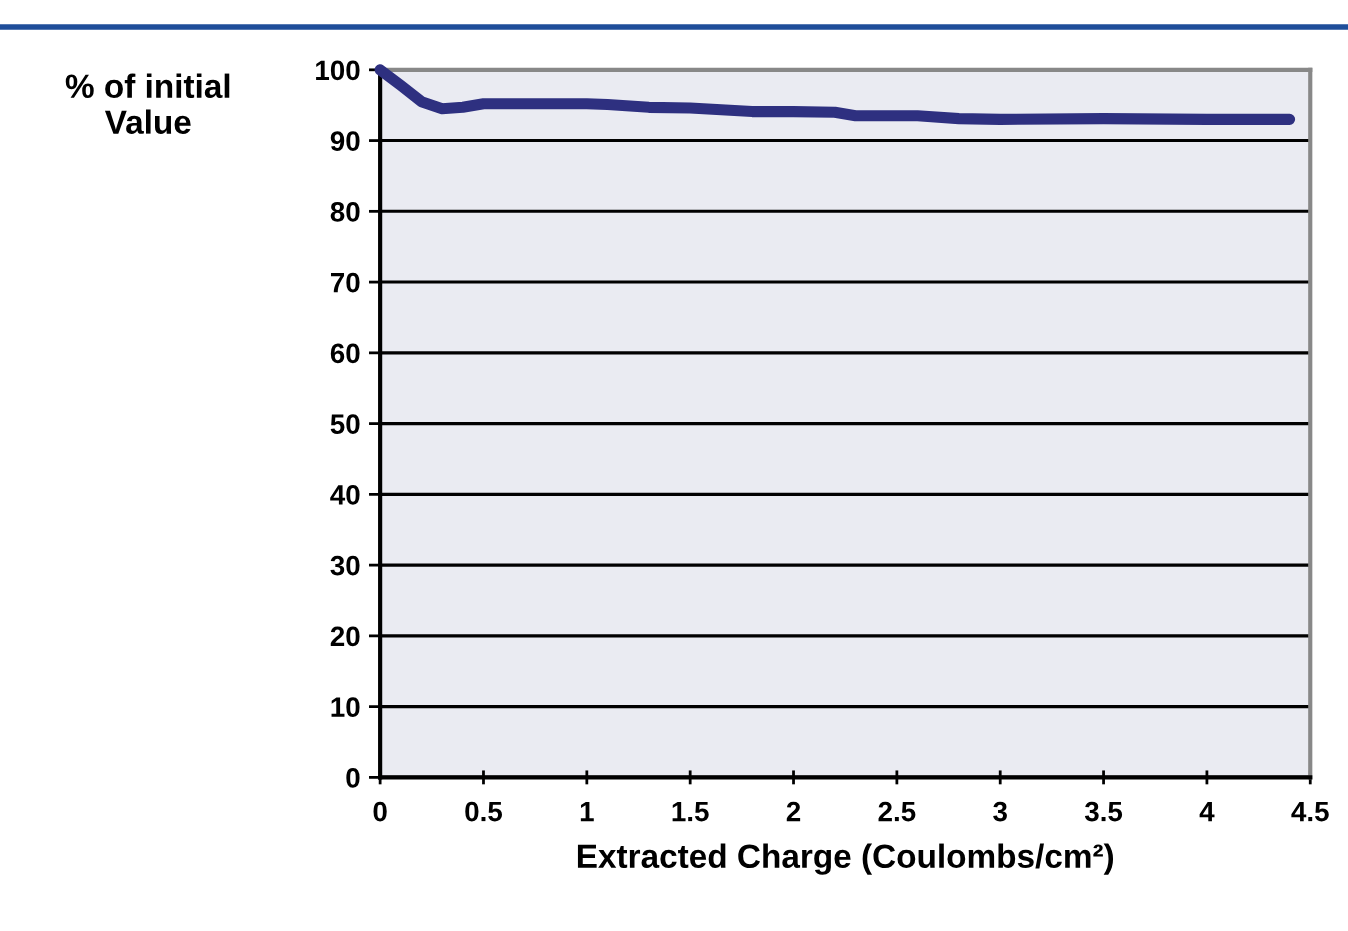  Describe the element at coordinates (587, 812) in the screenshot. I see `x-tick-label: 1` at that location.